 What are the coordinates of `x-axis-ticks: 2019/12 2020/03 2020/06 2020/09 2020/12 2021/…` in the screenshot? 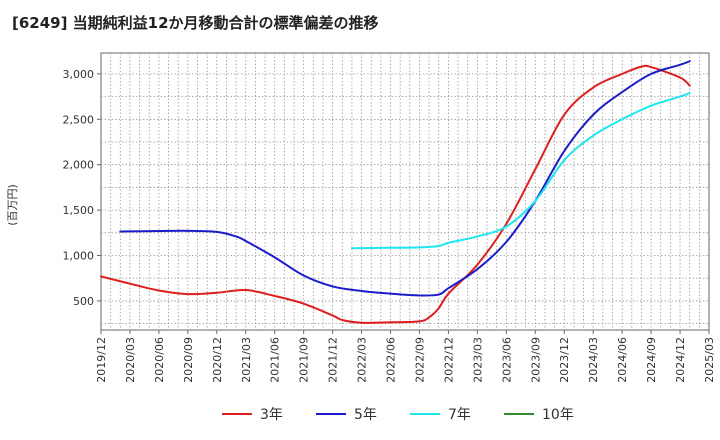 It's located at (405, 356).